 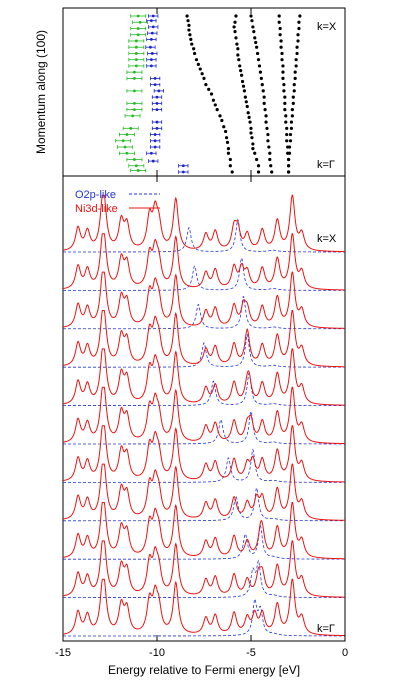 I want to click on spectra-label-bottom: k=Γ, so click(x=326, y=629).